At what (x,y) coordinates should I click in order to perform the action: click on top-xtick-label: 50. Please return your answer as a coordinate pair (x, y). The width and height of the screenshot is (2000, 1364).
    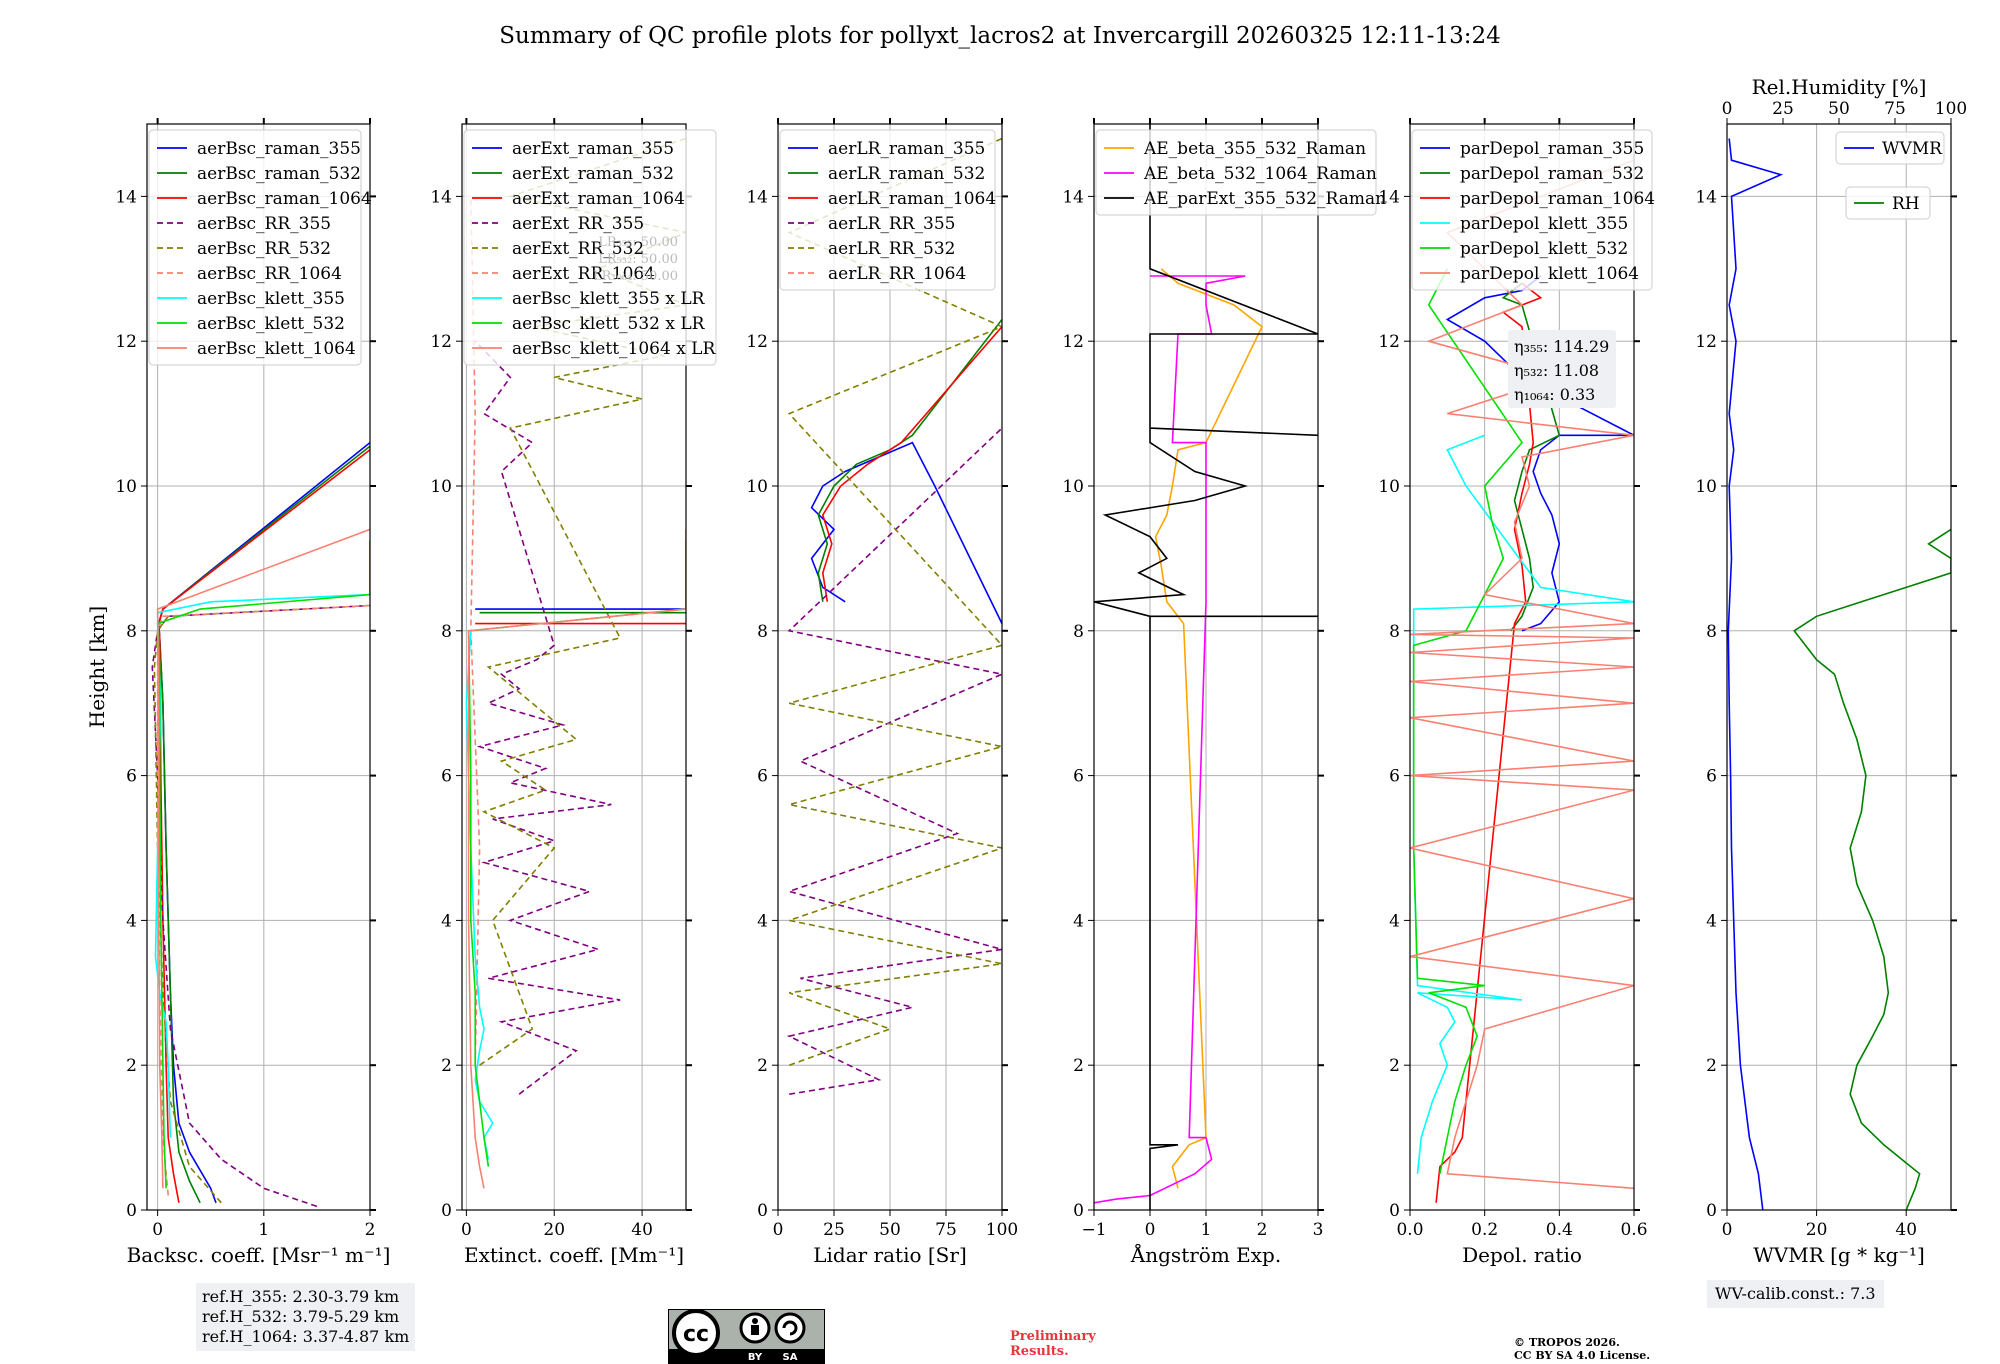
    Looking at the image, I should click on (1839, 109).